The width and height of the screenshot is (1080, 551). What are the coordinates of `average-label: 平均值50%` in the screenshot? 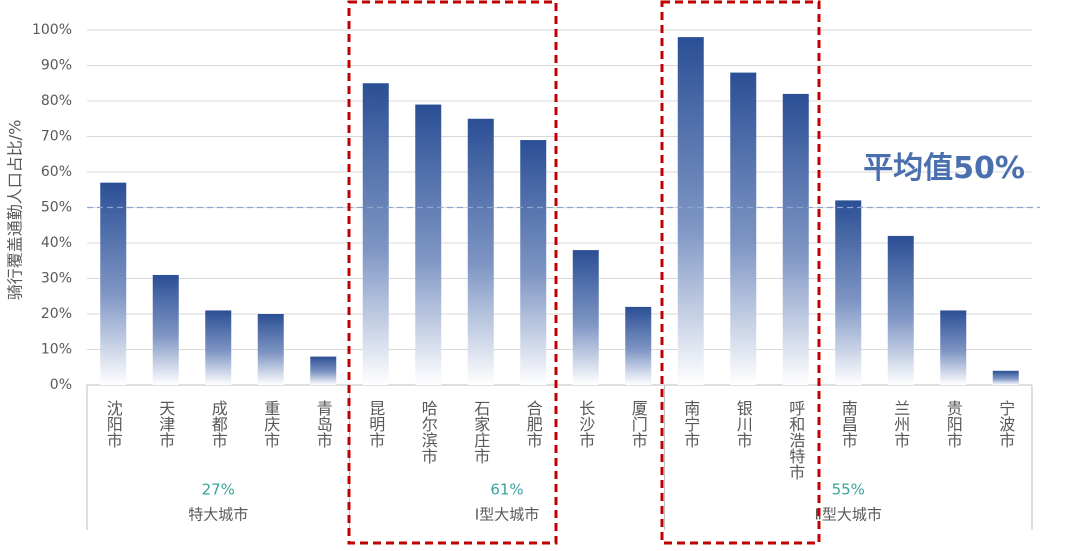 It's located at (944, 168).